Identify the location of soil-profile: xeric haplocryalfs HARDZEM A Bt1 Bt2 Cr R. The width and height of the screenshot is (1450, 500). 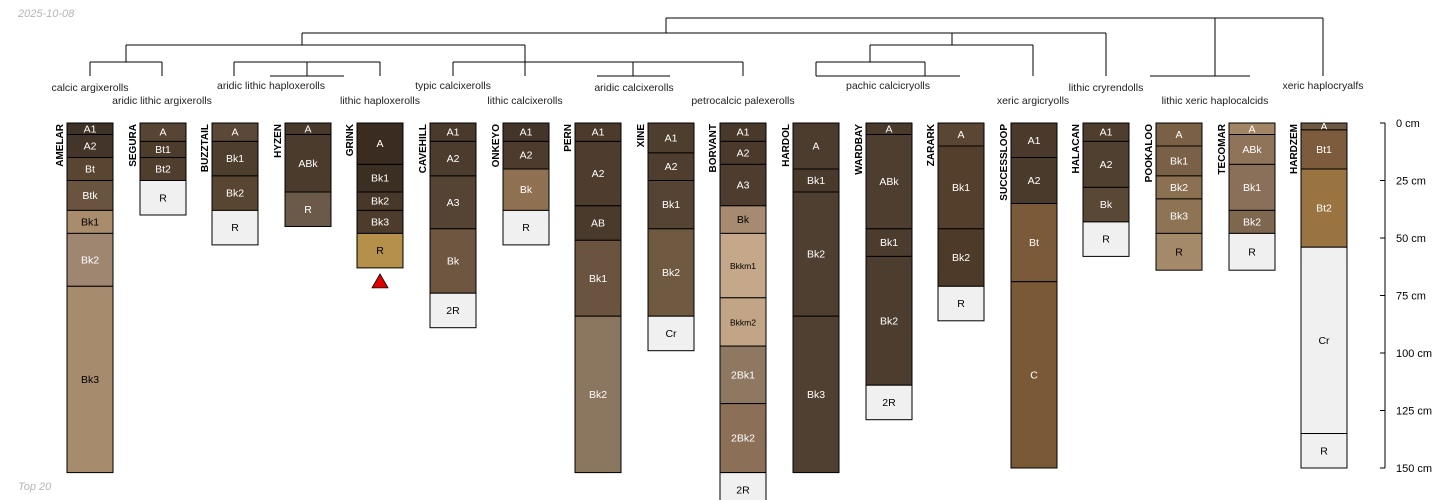
(1323, 274).